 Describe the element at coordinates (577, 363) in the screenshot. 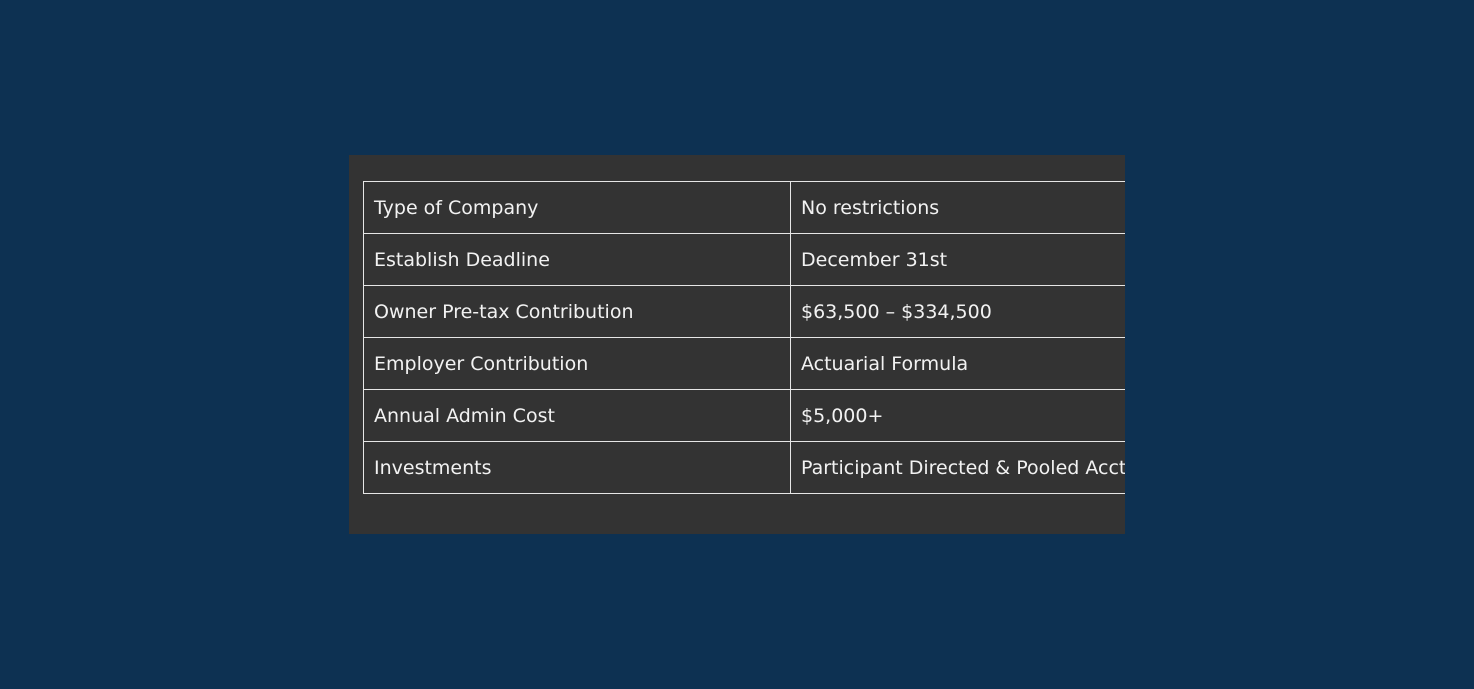

I see `row-label: Employer Contribution` at that location.